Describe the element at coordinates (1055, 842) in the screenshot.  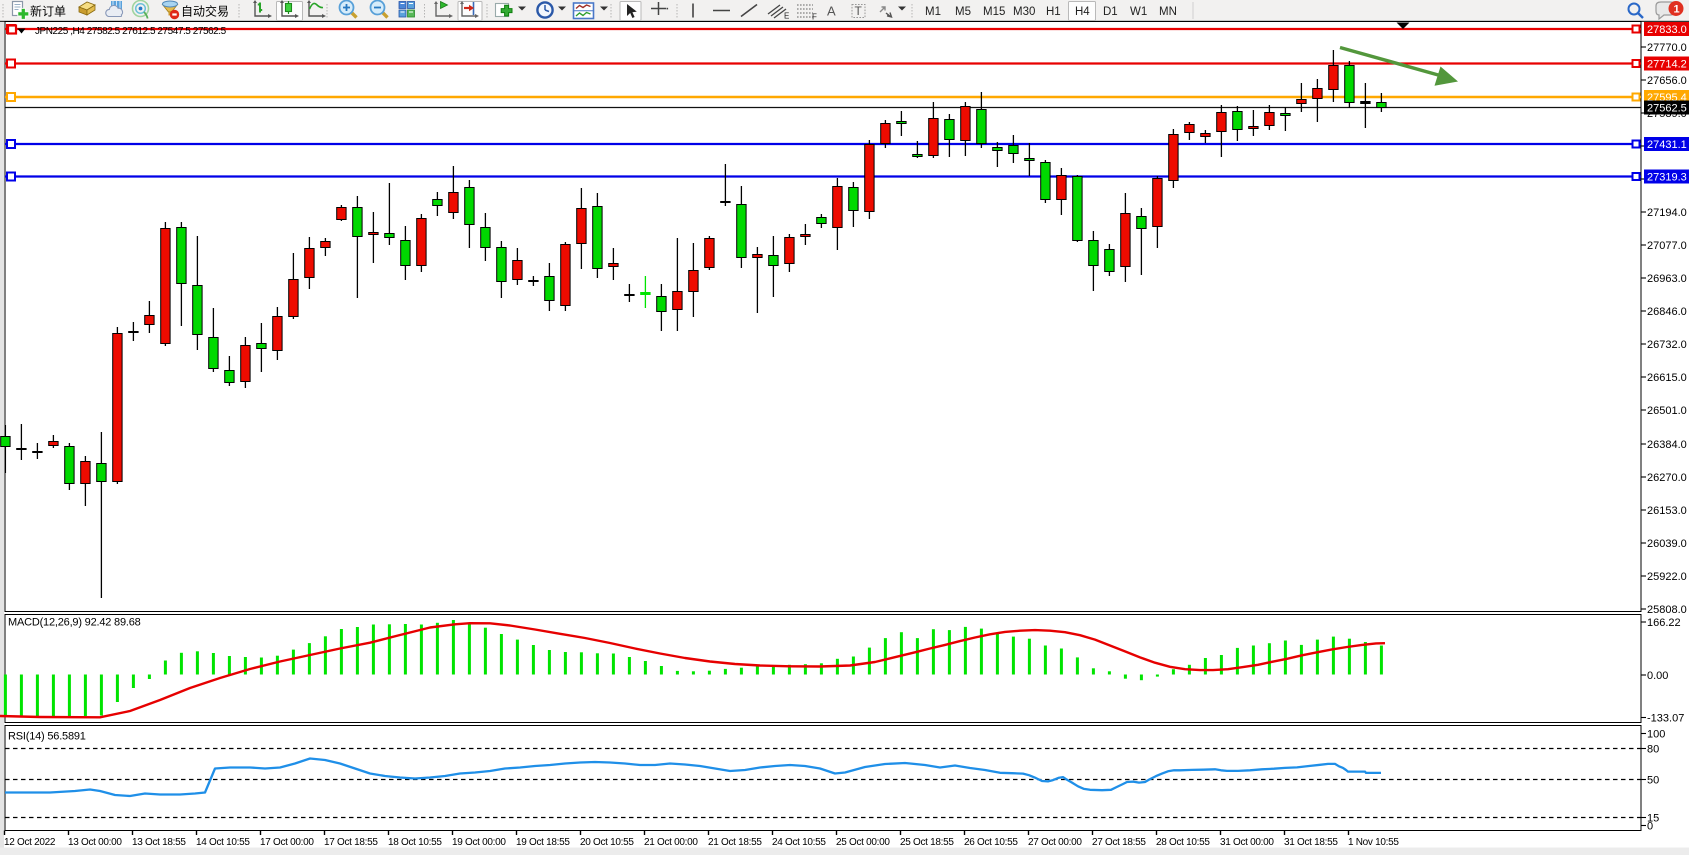
I see `svg-text: 27 Oct 00:00` at that location.